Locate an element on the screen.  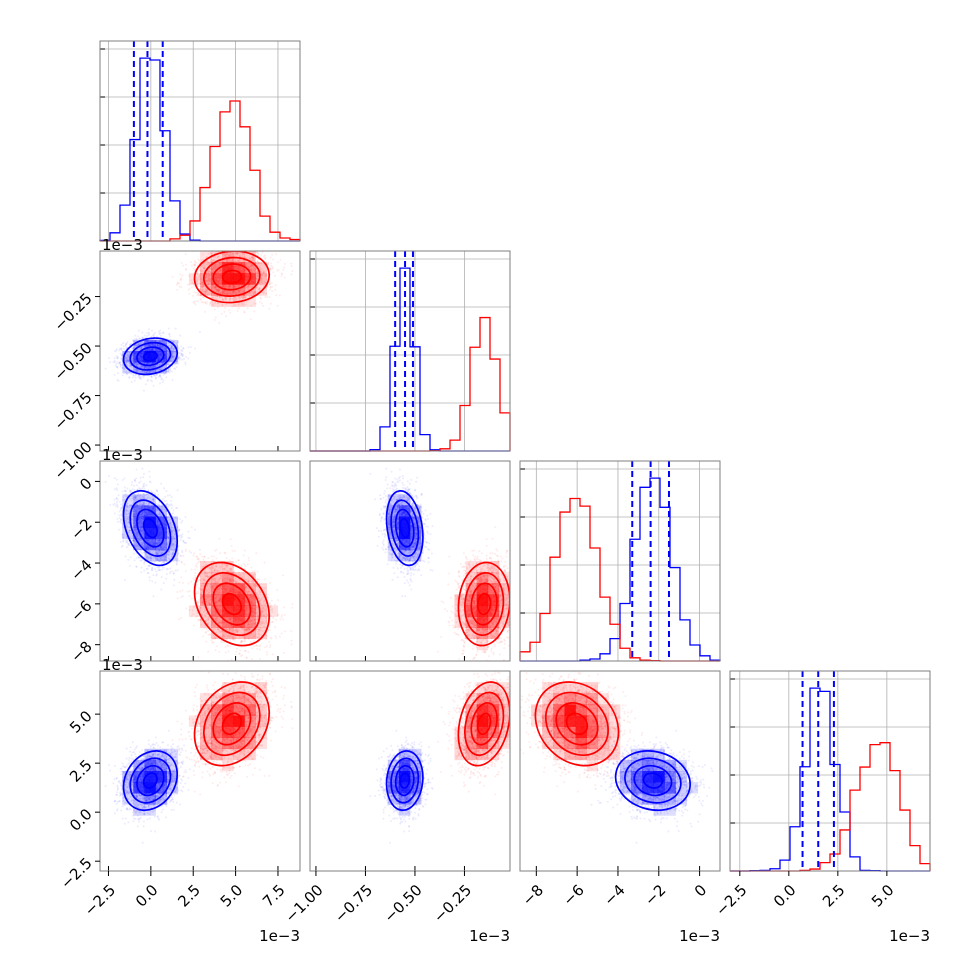
x-tick-label: −8 is located at coordinates (533, 895).